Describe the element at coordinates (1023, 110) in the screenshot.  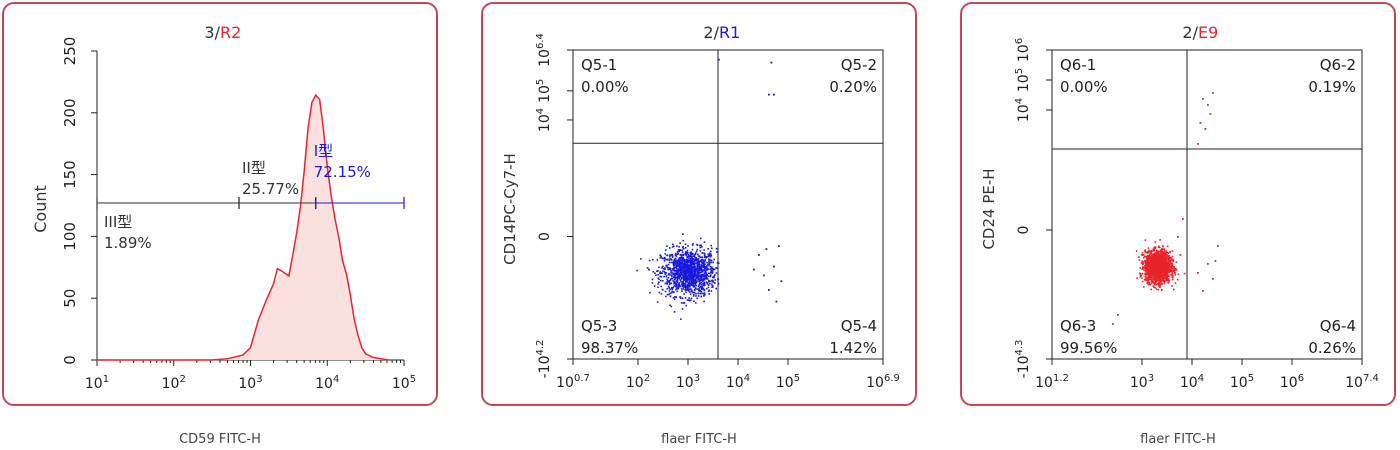
I see `y-tick-label: 104` at that location.